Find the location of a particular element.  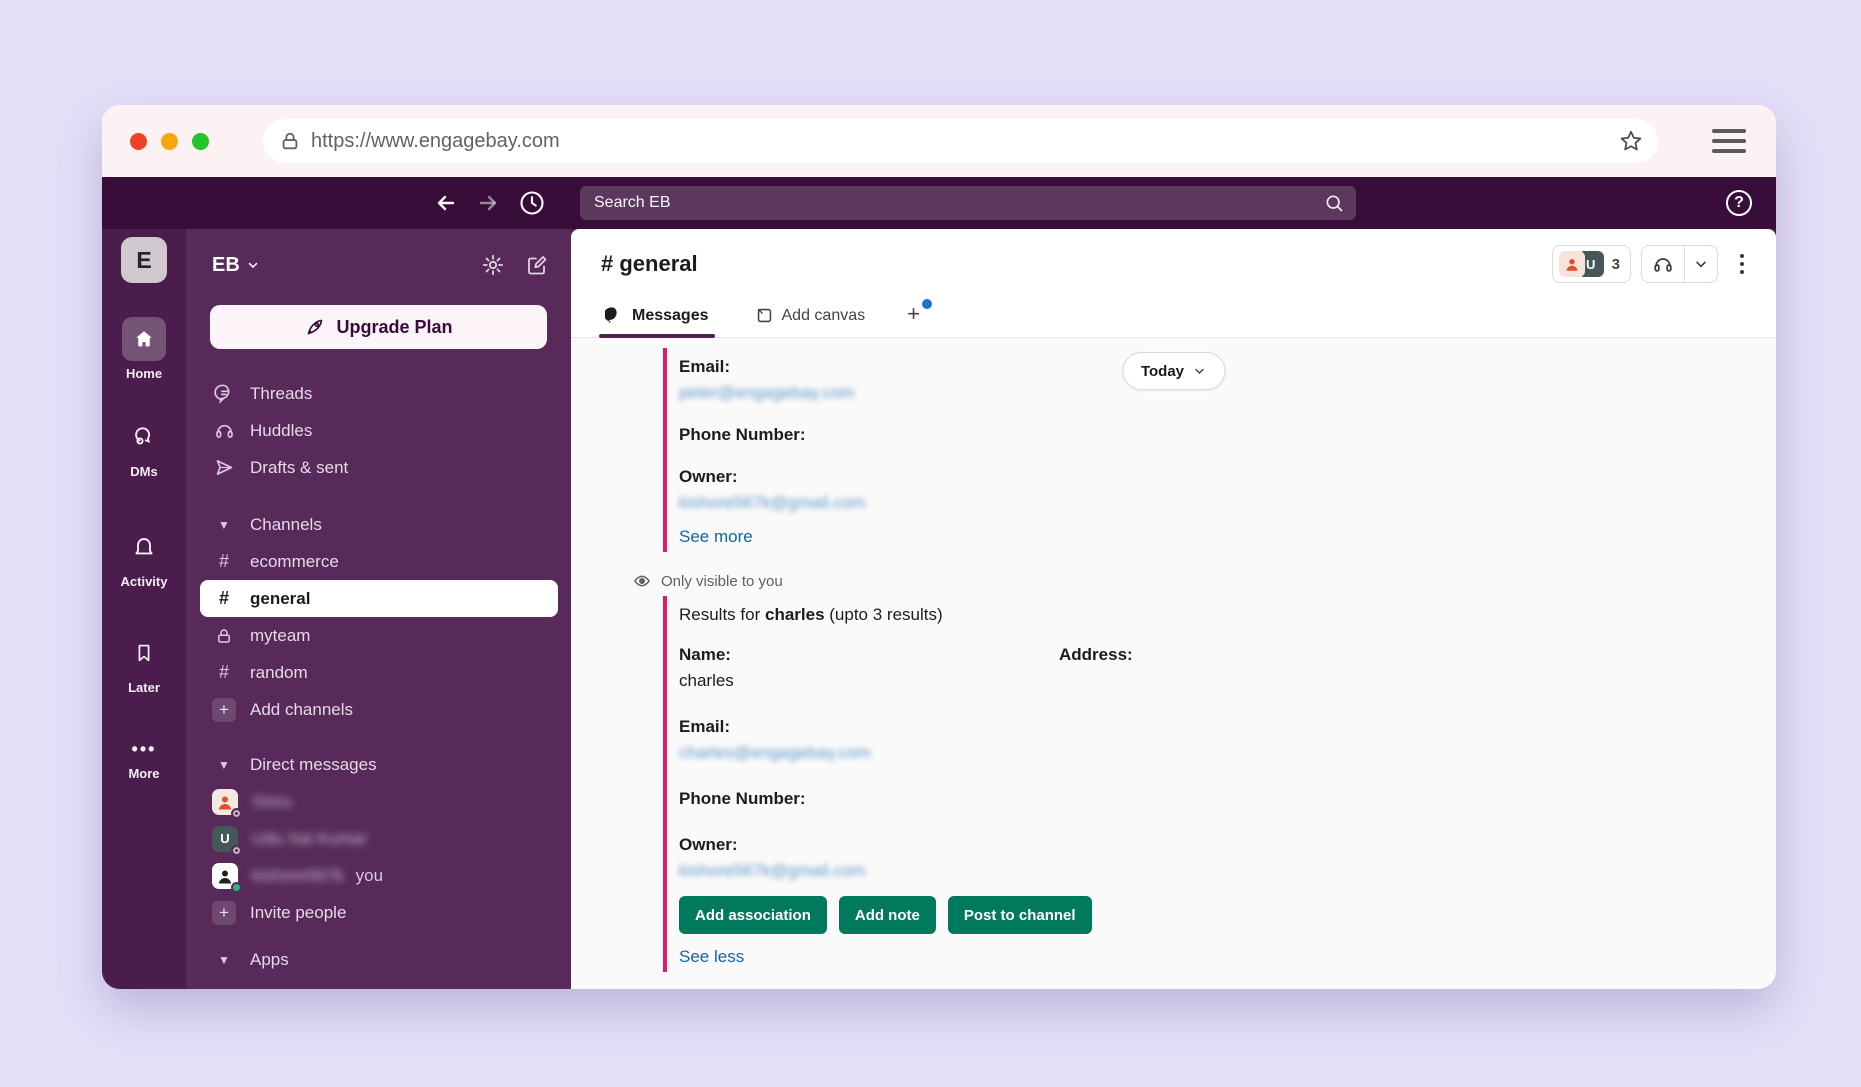

email-value-blurred: charles@engagebay.com is located at coordinates (775, 752).